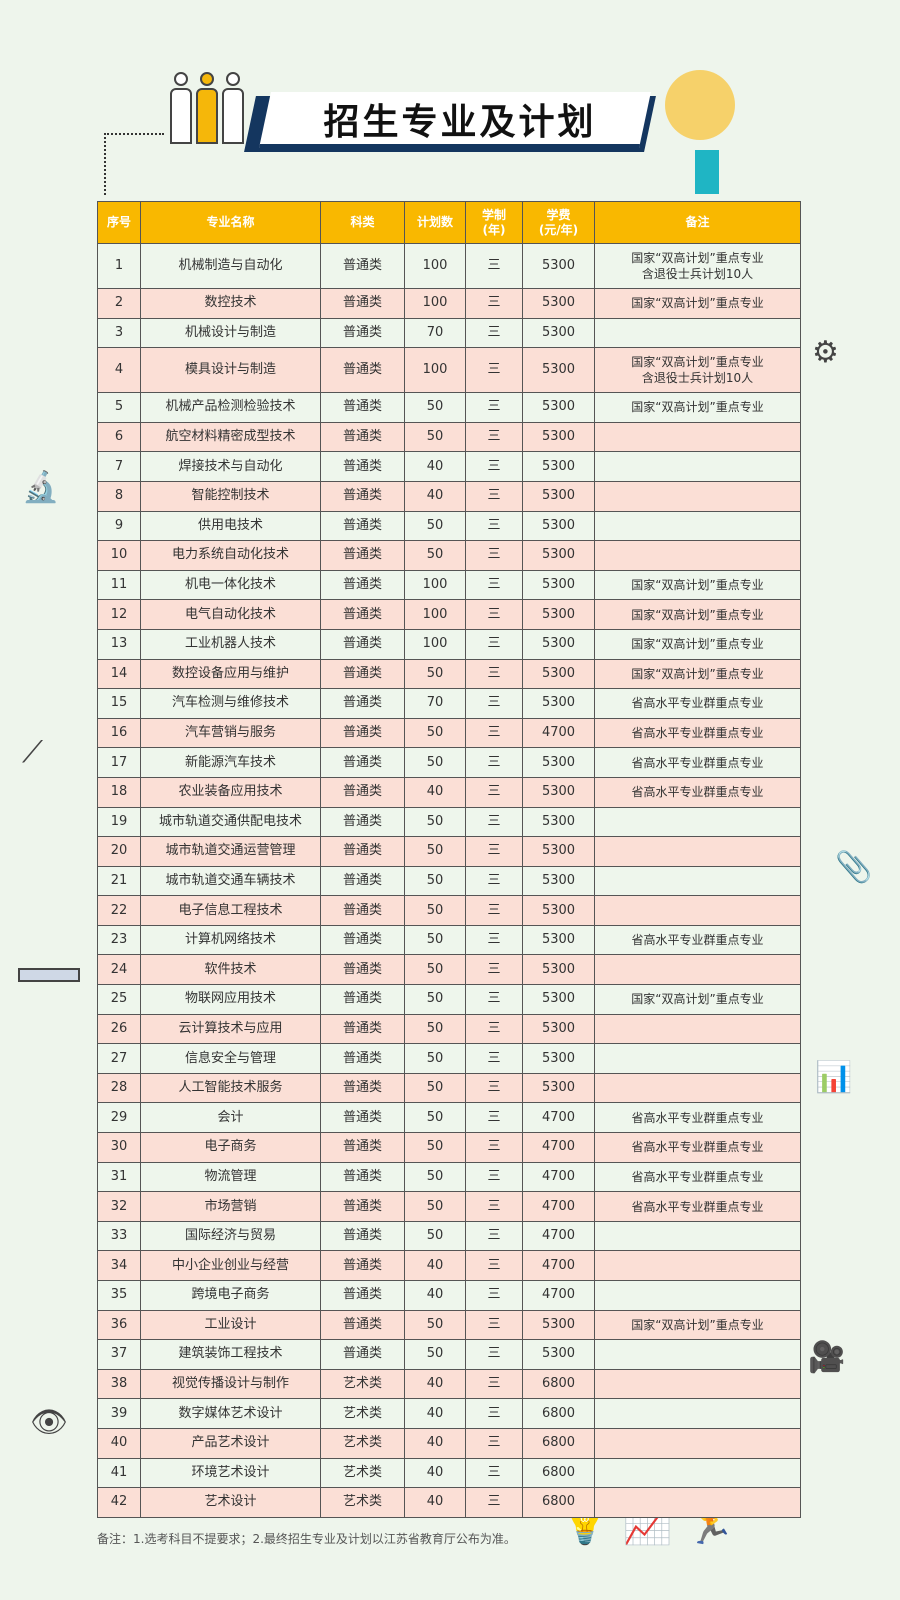  I want to click on table-header-row: 序号 专业名称 科类 计划数 学制 (年) 学费 (元/年) 备注, so click(449, 222).